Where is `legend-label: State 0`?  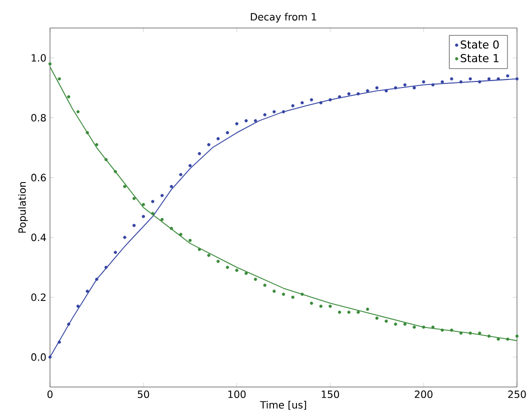
legend-label: State 0 is located at coordinates (479, 44).